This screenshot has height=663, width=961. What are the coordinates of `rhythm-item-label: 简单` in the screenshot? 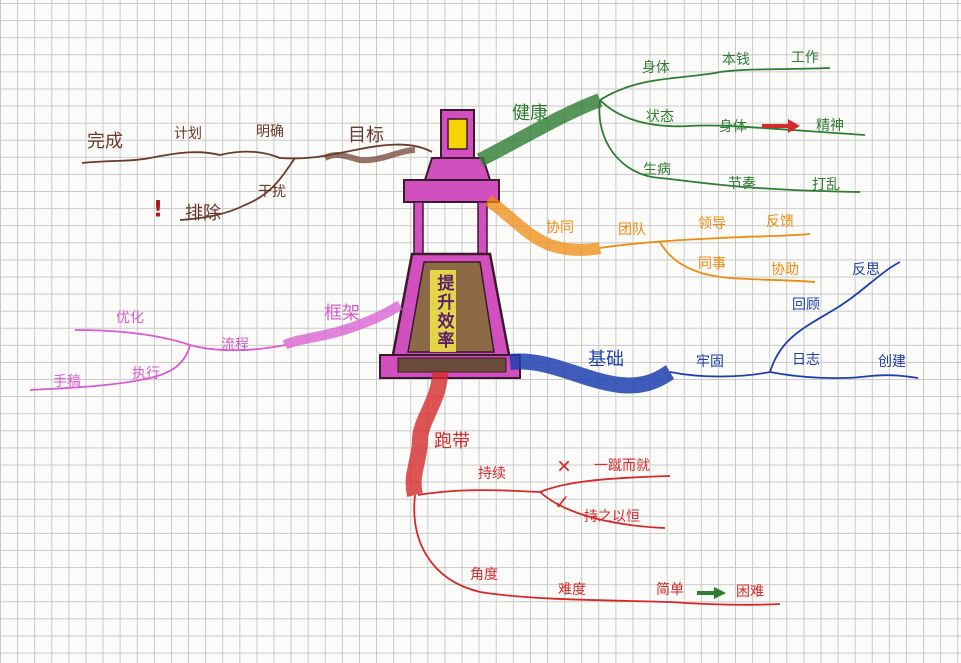 It's located at (670, 590).